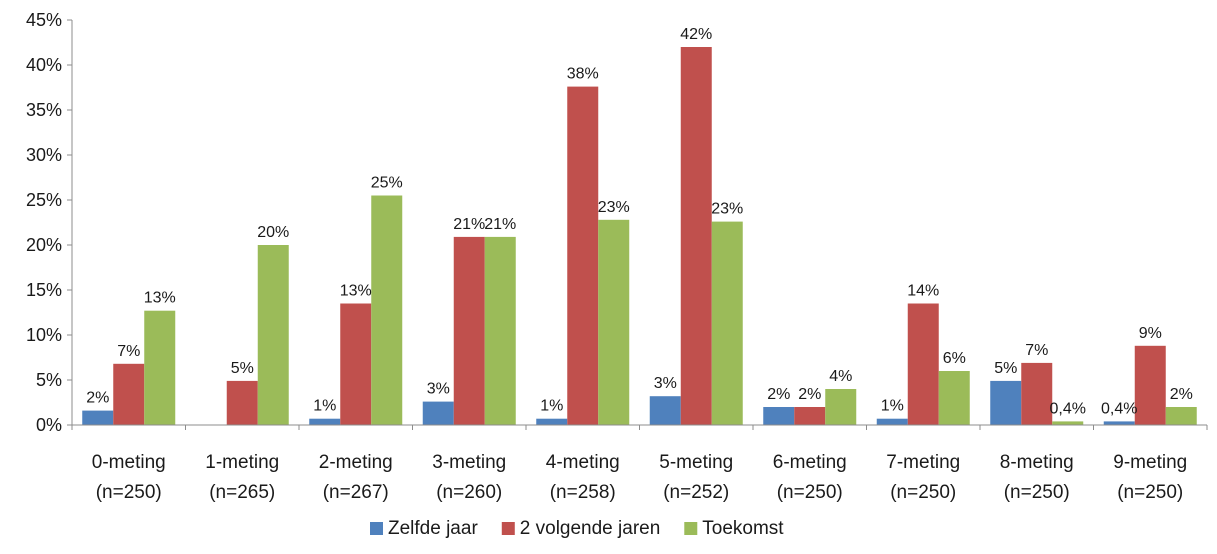  What do you see at coordinates (273, 232) in the screenshot?
I see `data-label: 20%` at bounding box center [273, 232].